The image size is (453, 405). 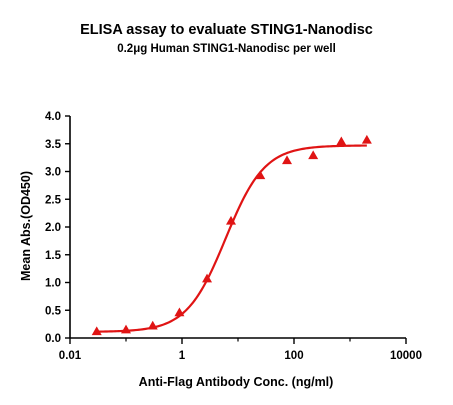 I want to click on y-tick-label: 2.5, so click(x=53, y=200).